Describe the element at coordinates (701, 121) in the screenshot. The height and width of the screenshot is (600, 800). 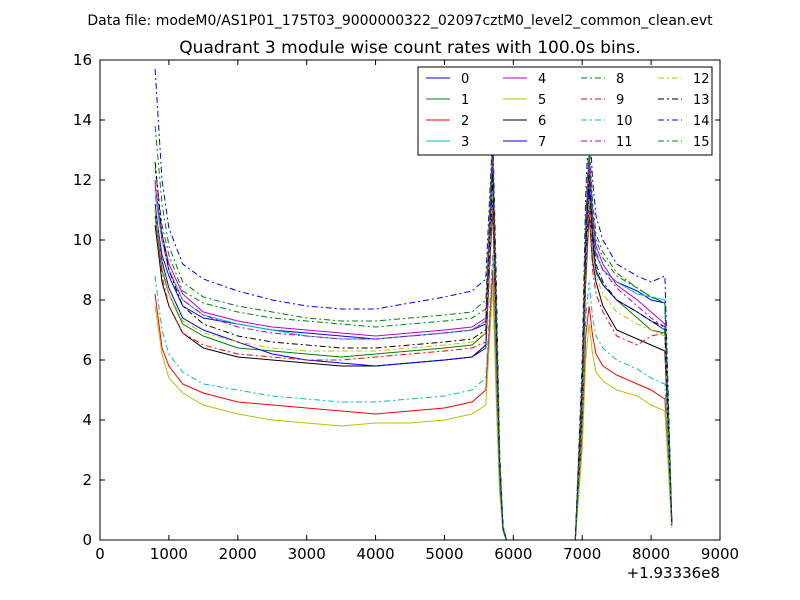
I see `legend-label-14: 14` at that location.